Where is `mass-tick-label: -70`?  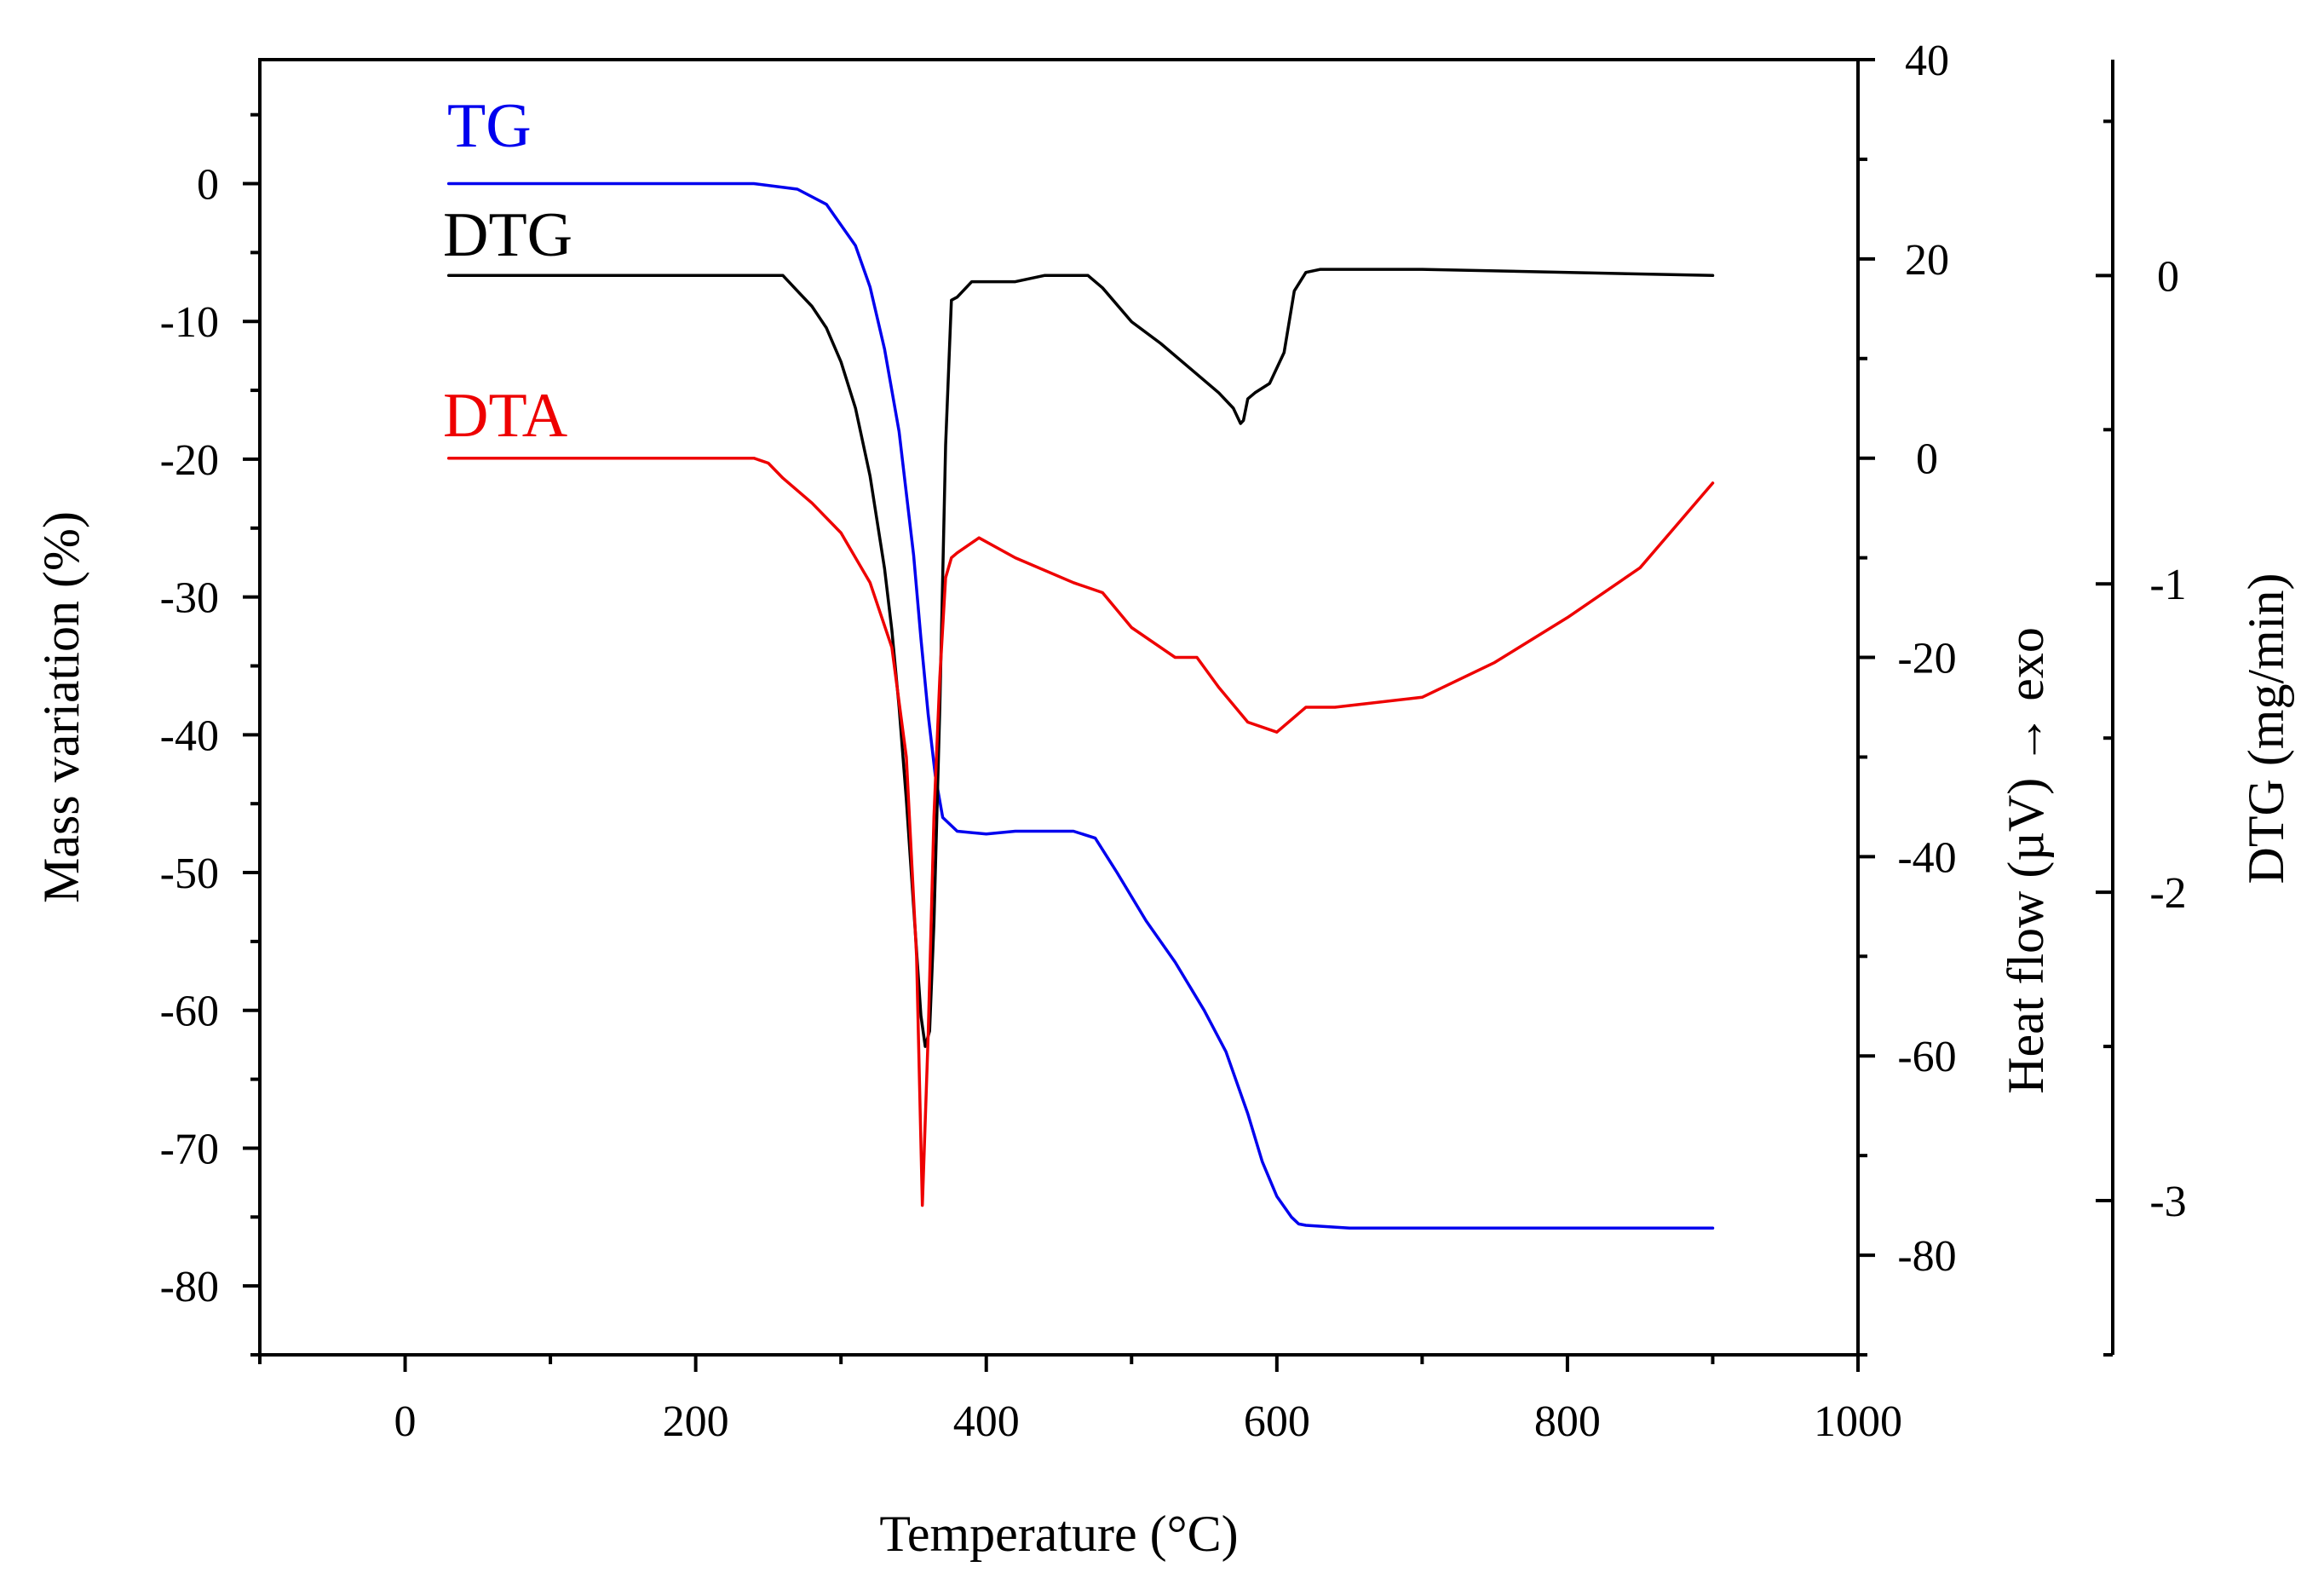 mass-tick-label: -70 is located at coordinates (189, 1149).